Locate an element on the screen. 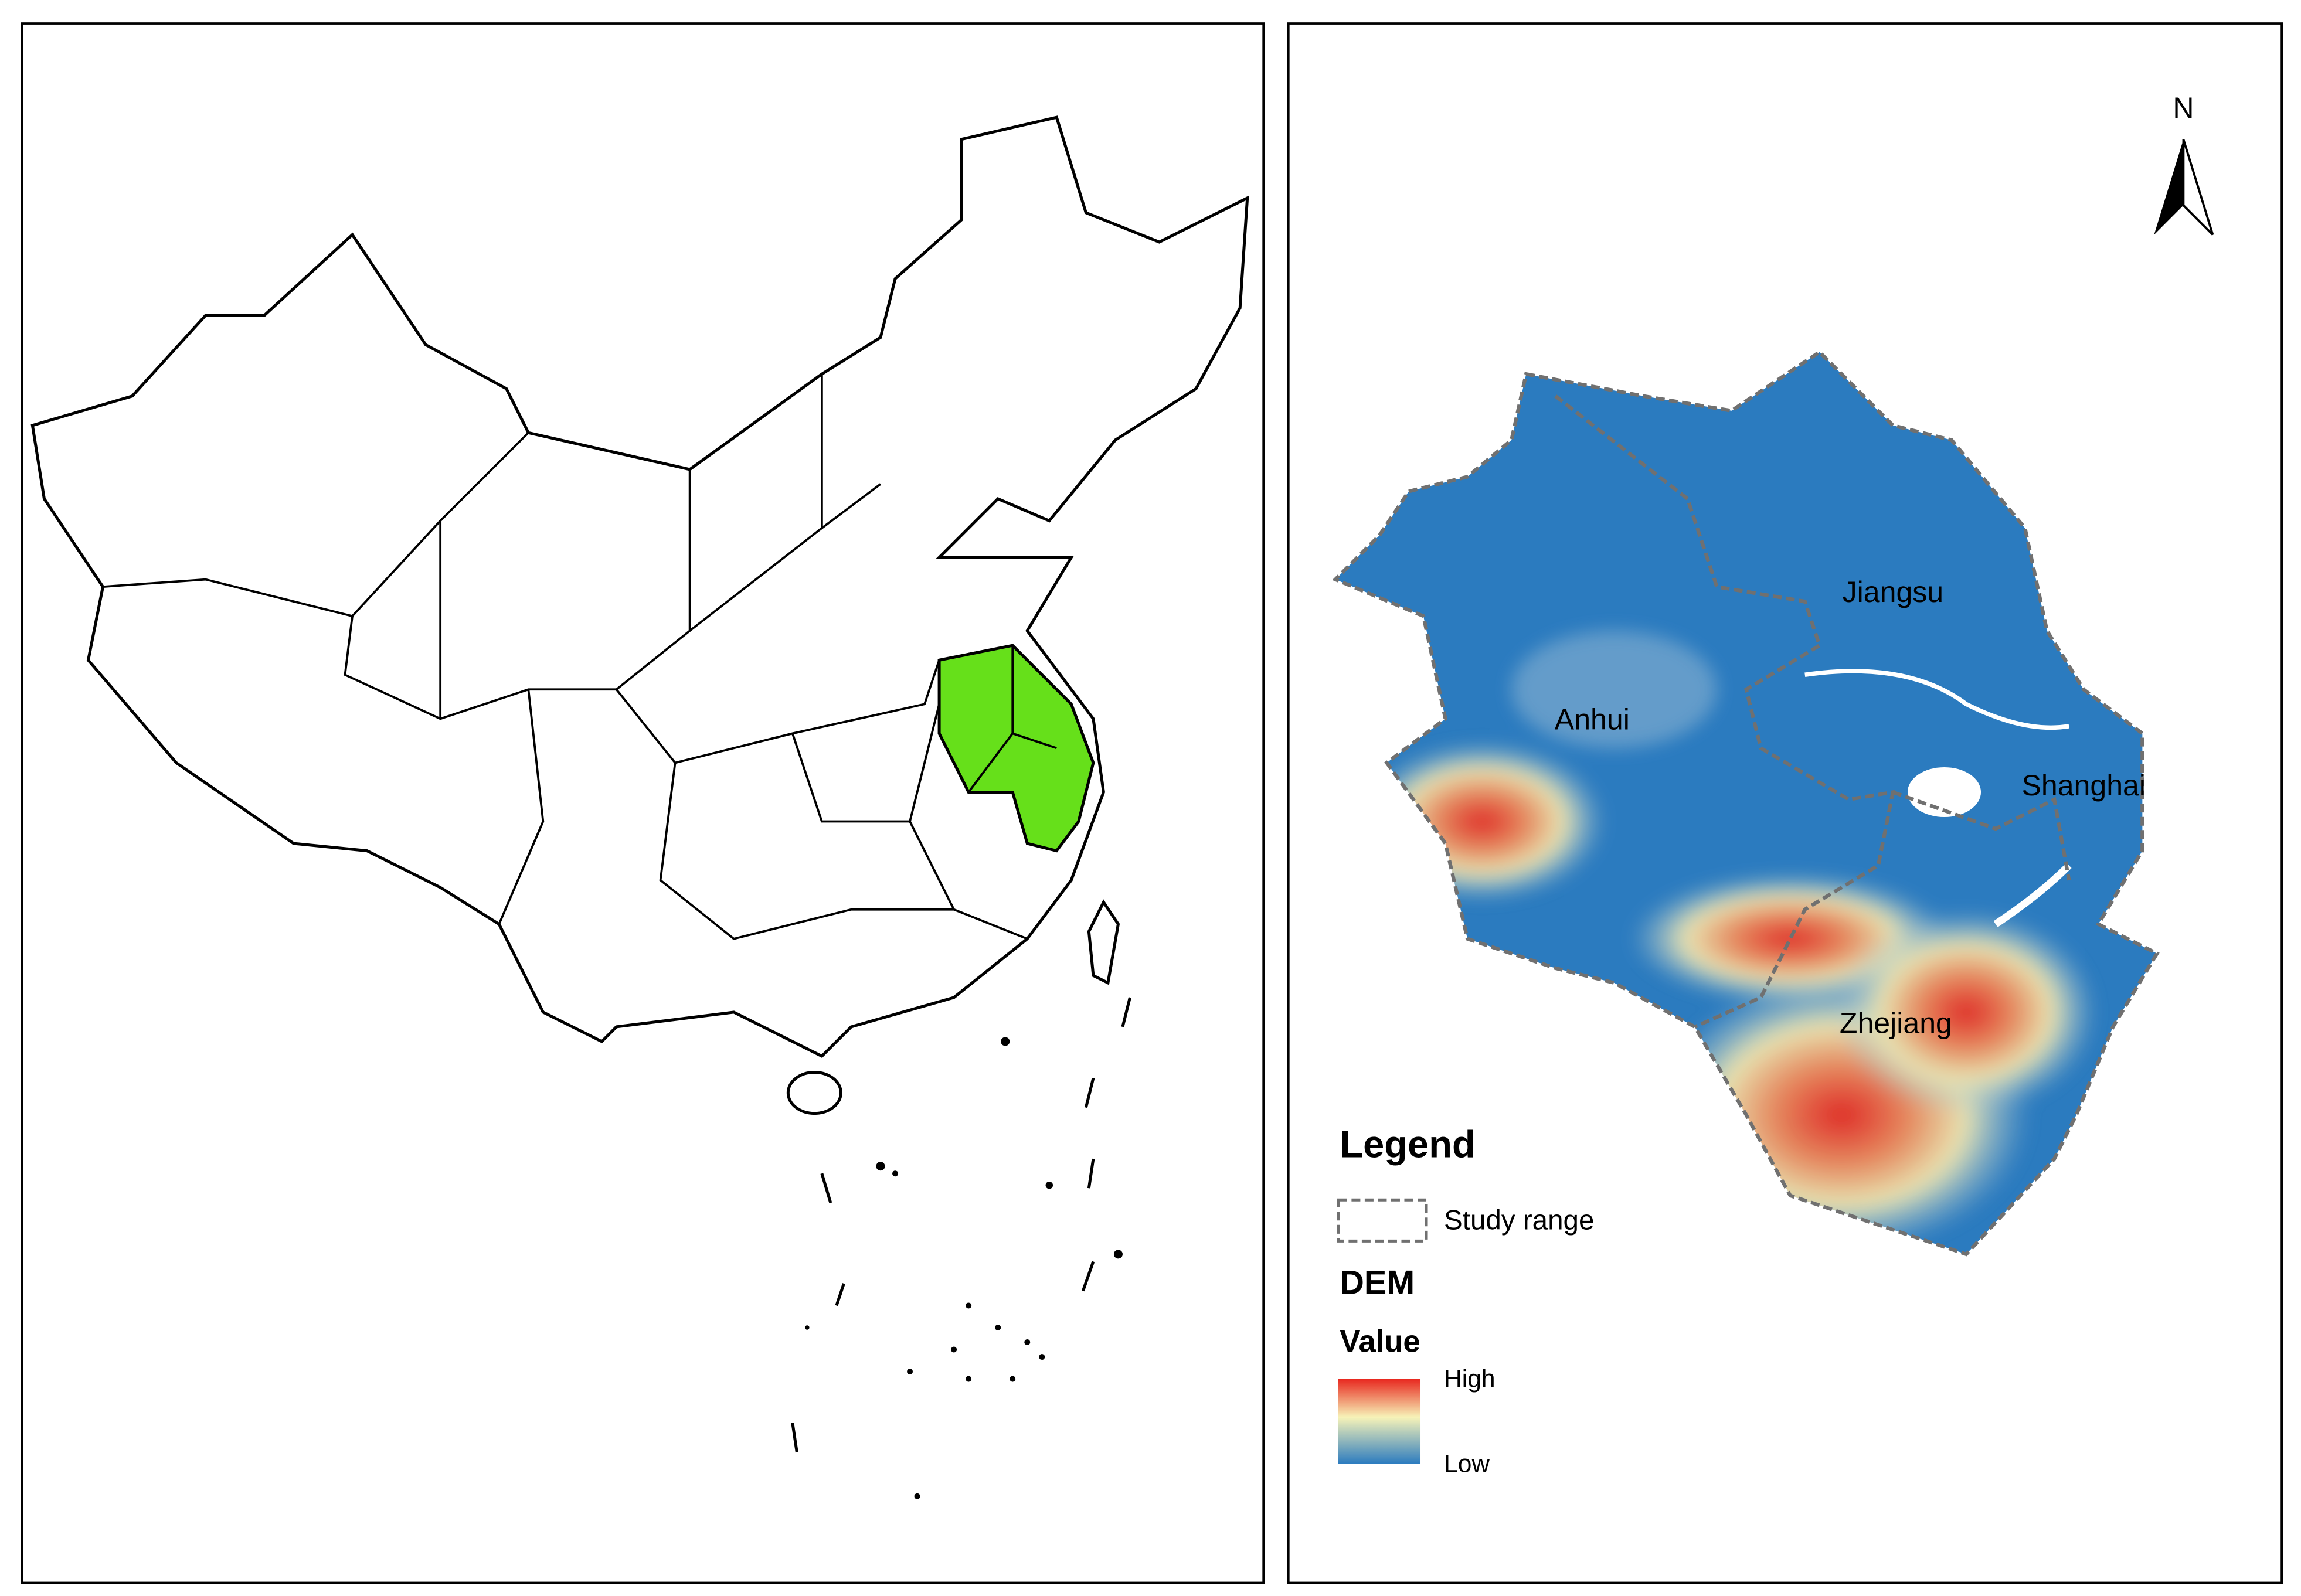  study-province-borders is located at coordinates (1012, 719).